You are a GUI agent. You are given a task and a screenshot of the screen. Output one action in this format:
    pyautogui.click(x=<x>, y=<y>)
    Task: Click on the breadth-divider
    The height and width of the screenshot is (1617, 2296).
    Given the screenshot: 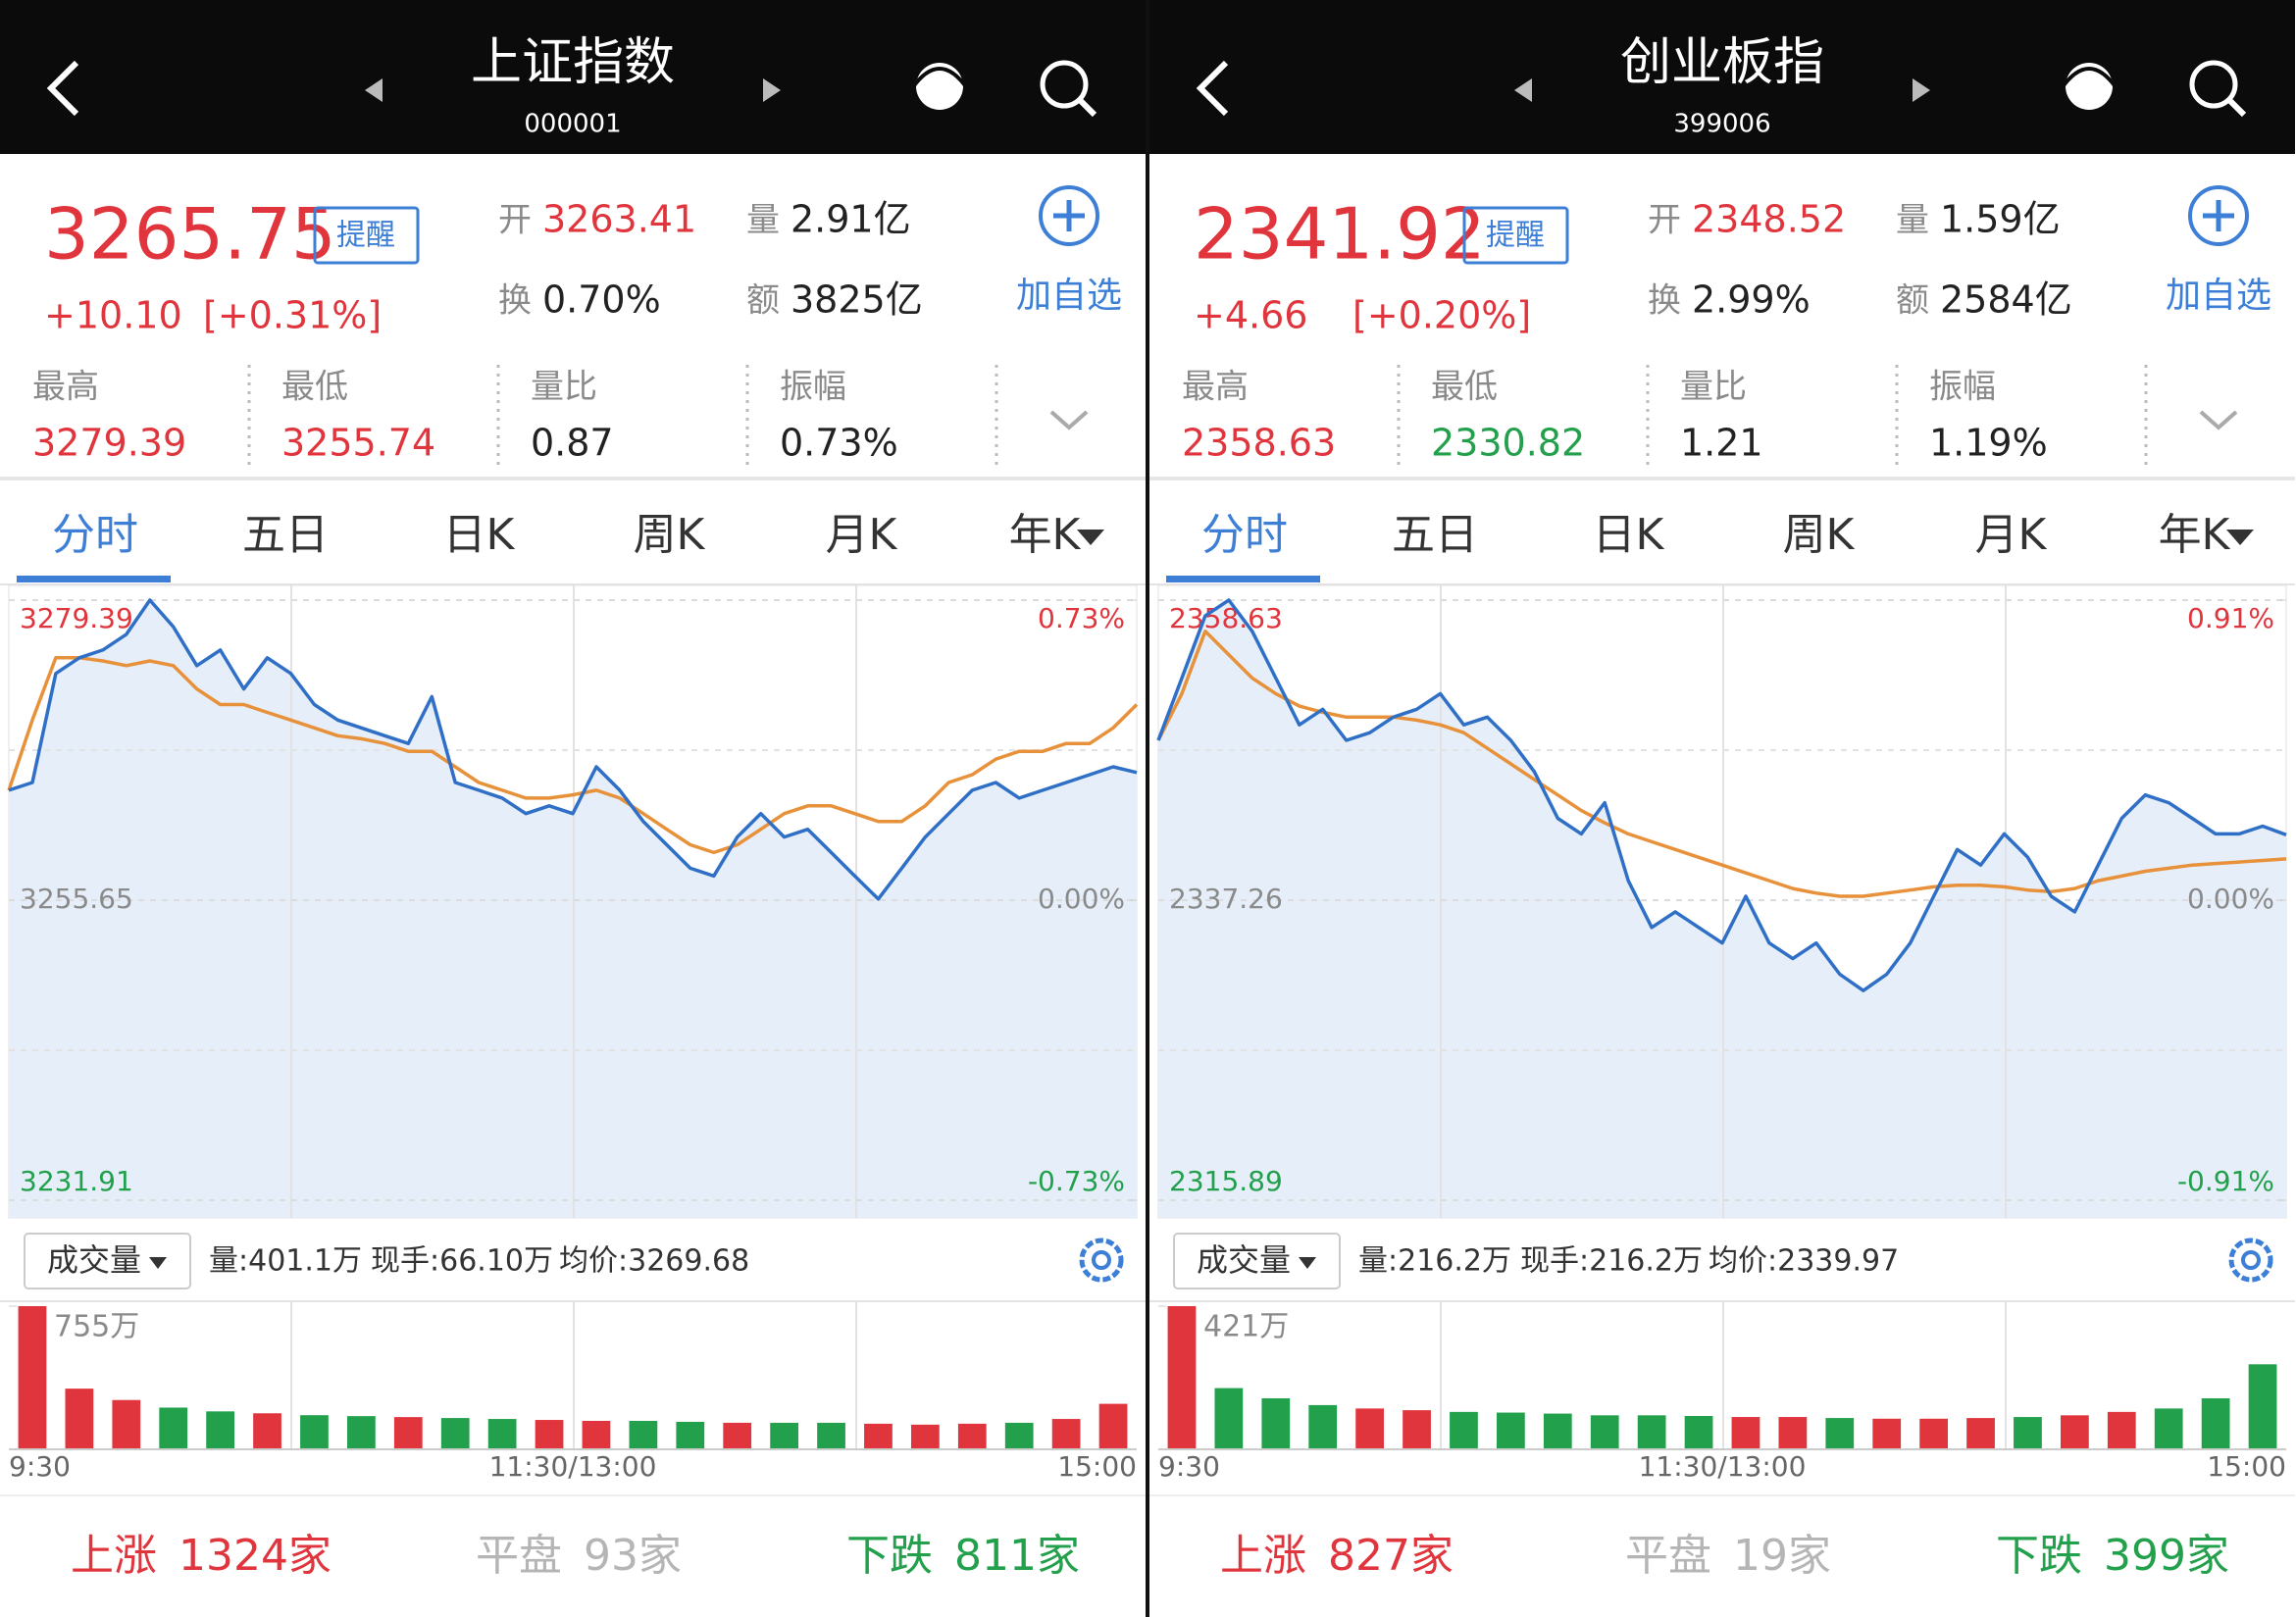 What is the action you would take?
    pyautogui.click(x=1722, y=1495)
    